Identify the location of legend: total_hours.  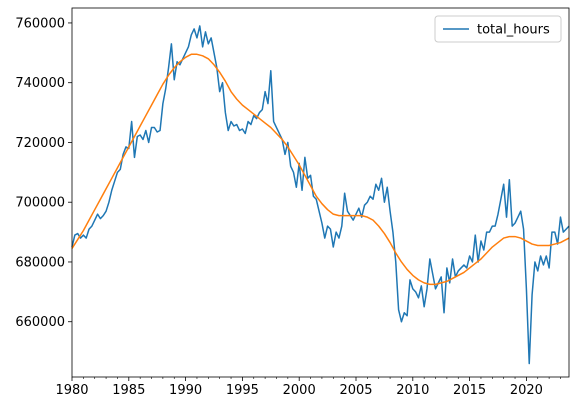
(498, 29).